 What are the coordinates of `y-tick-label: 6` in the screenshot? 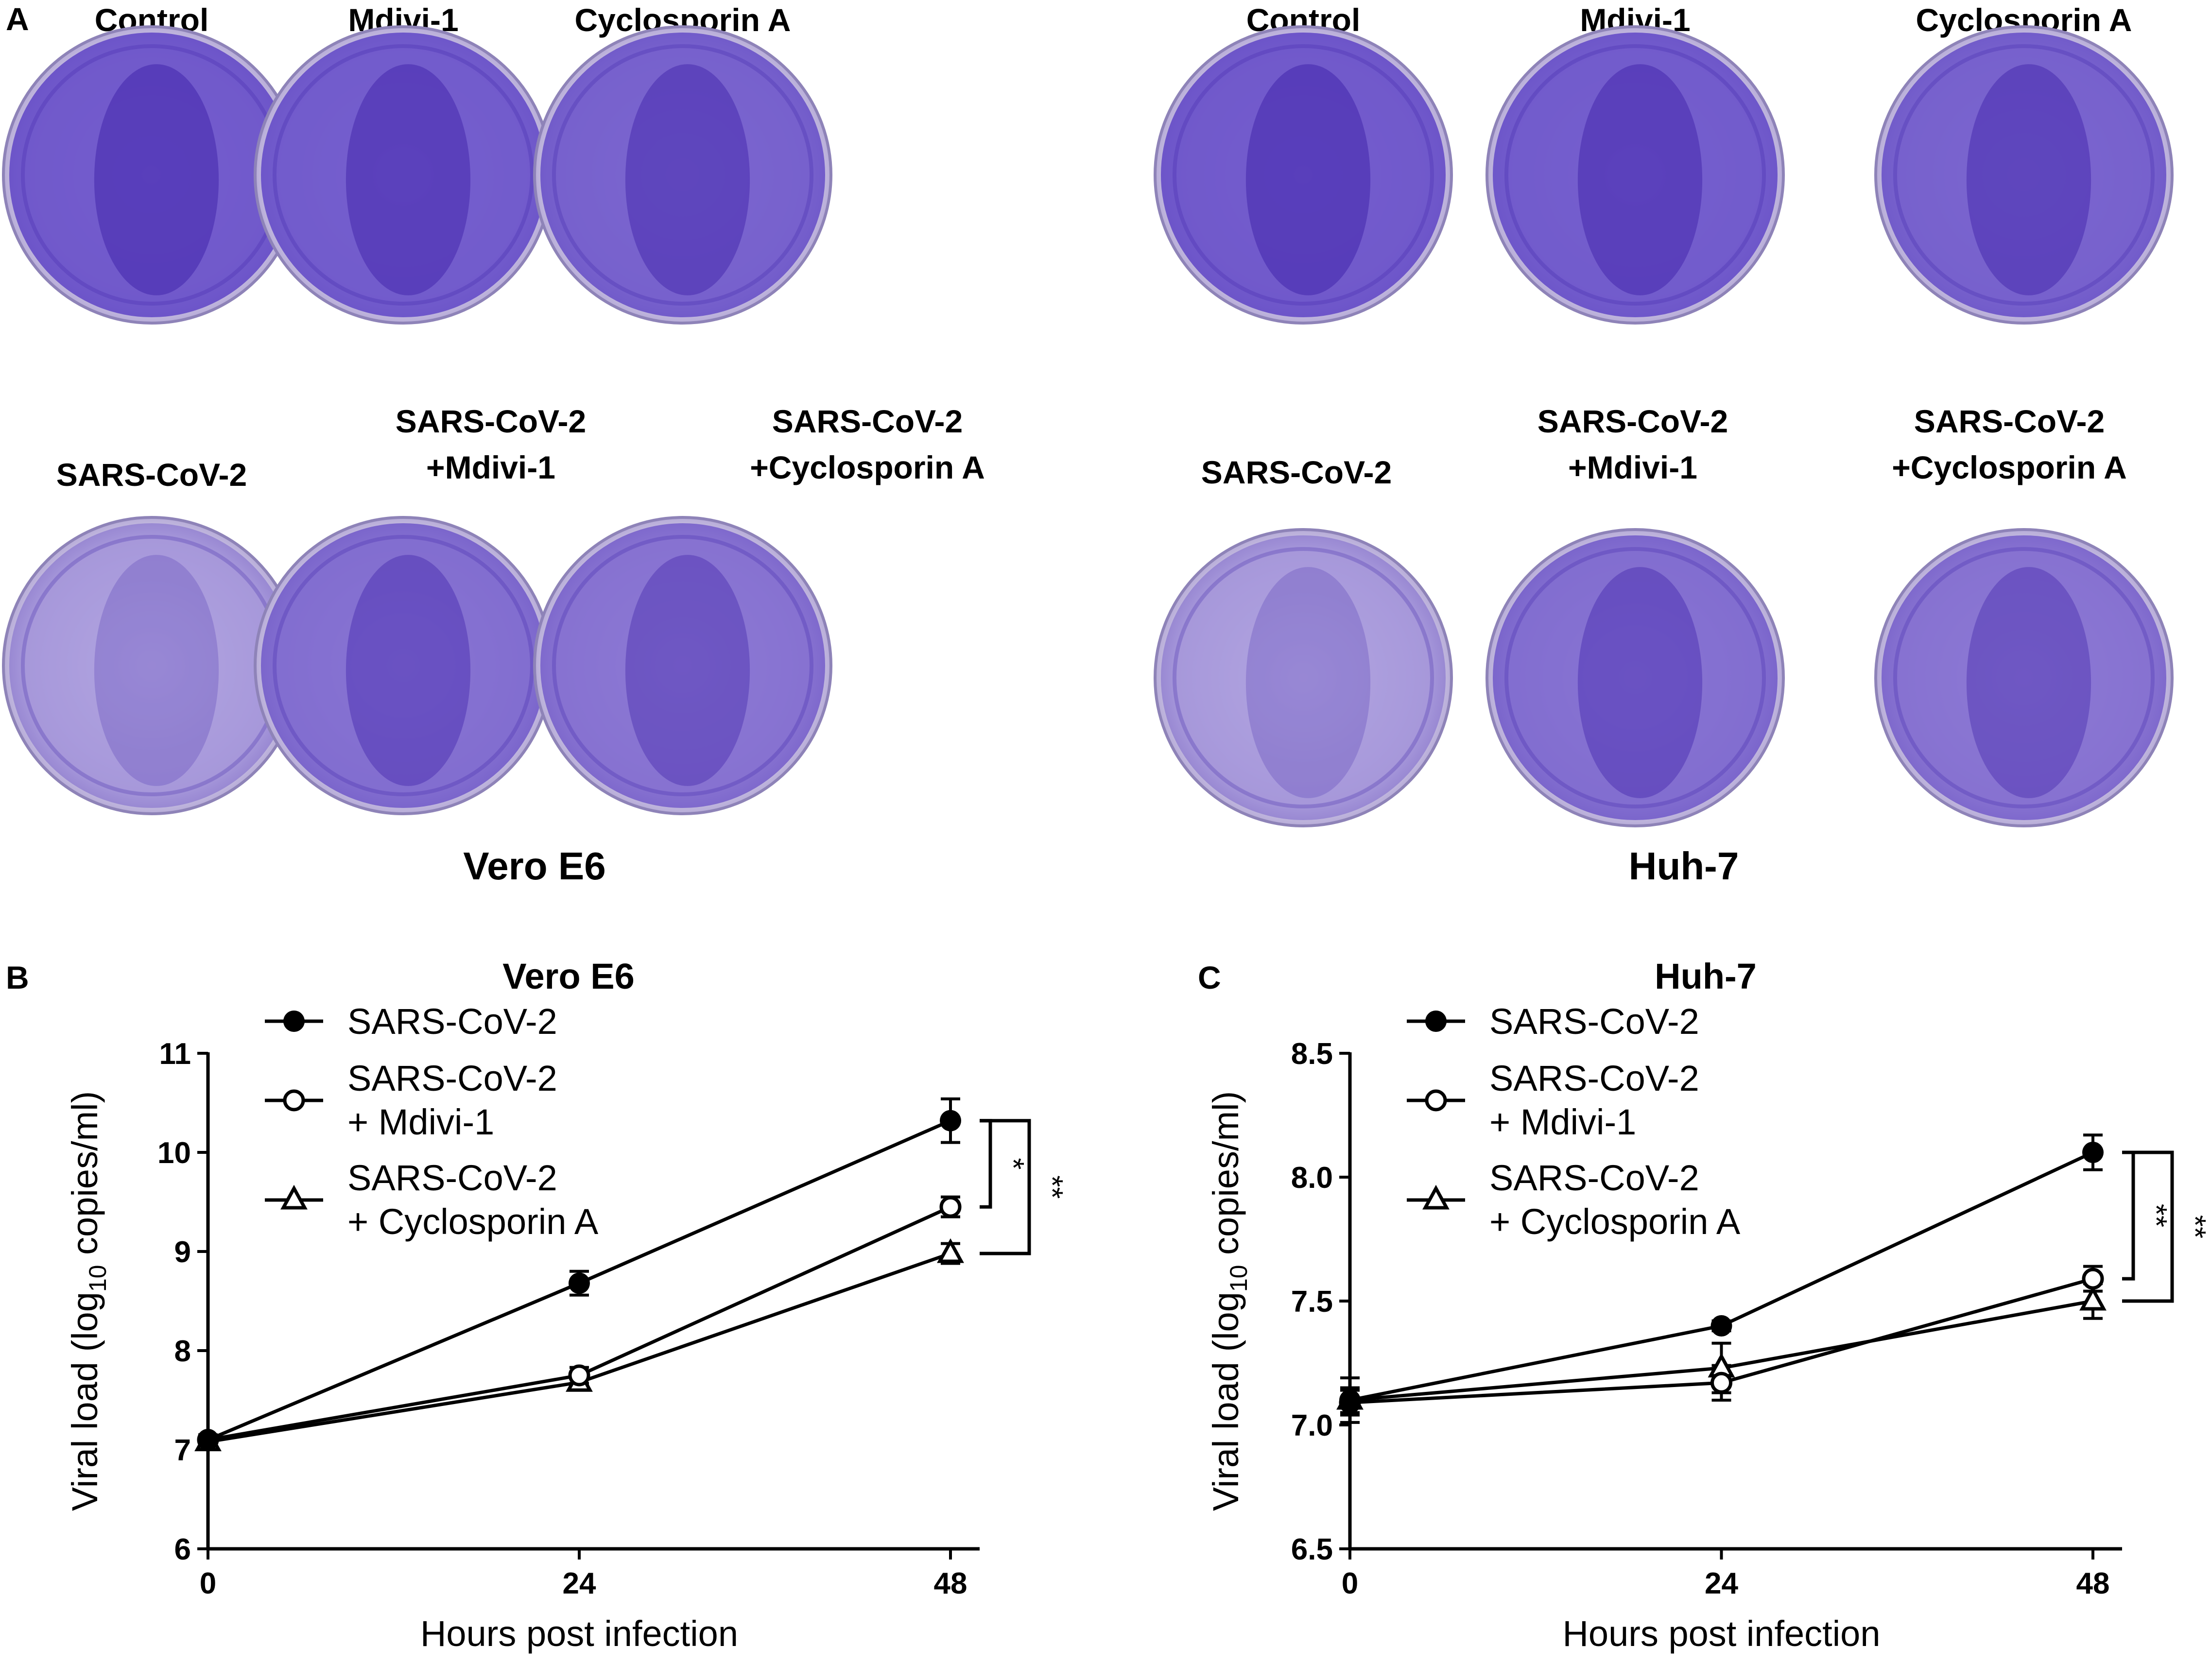 It's located at (183, 1549).